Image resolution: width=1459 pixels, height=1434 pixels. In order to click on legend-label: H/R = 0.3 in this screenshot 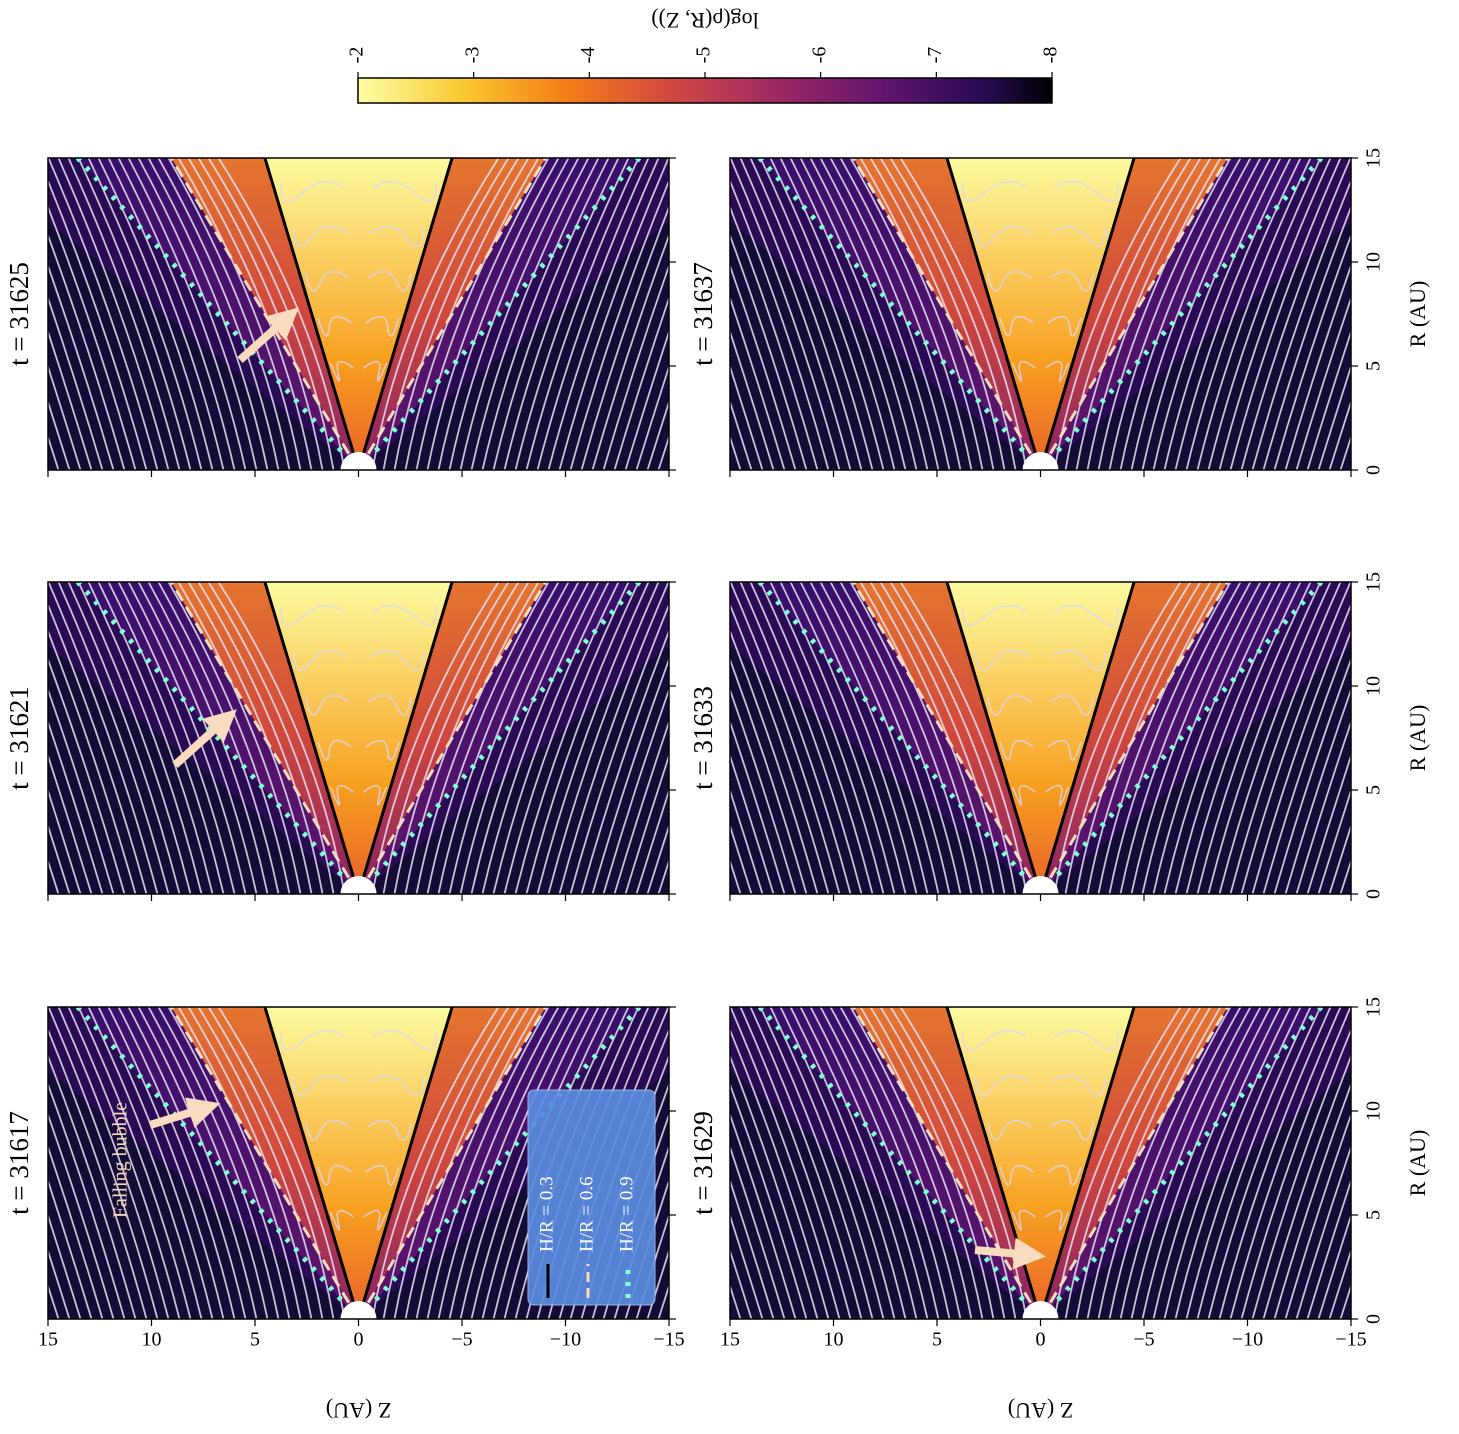, I will do `click(546, 1214)`.